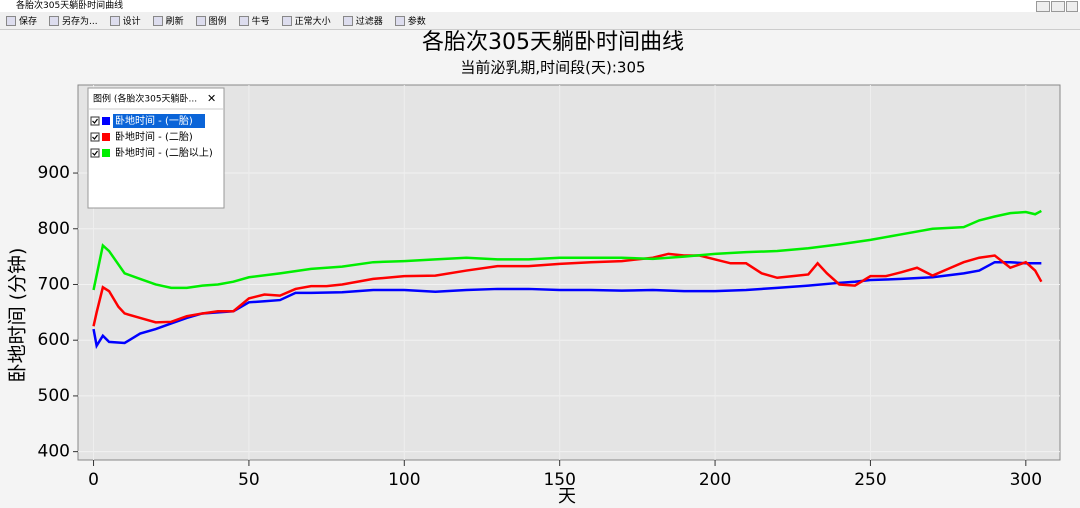 This screenshot has height=508, width=1080. I want to click on toolbar-button: 图例, so click(211, 20).